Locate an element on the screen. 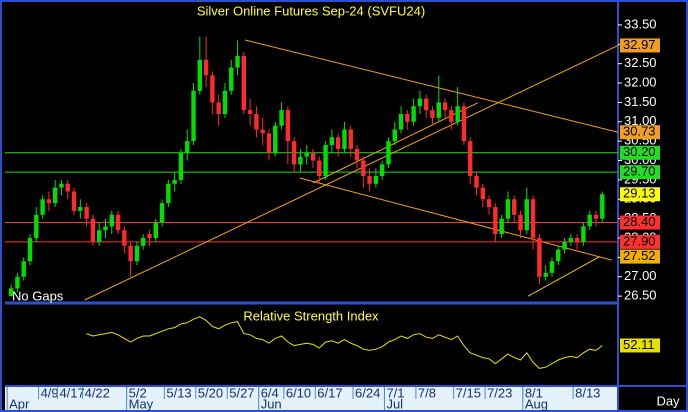 The image size is (688, 412). x-tick-label: 6/10 is located at coordinates (298, 392).